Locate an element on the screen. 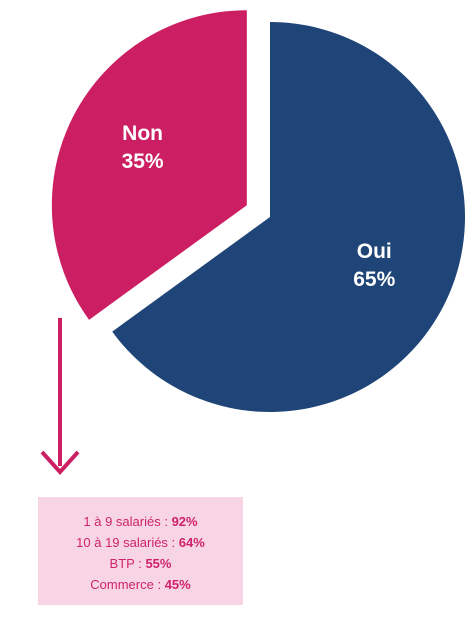  arrow-head is located at coordinates (60, 462).